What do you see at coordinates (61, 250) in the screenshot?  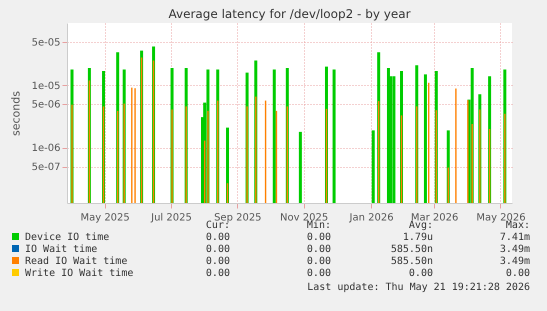 I see `legend-label: IO Wait time` at bounding box center [61, 250].